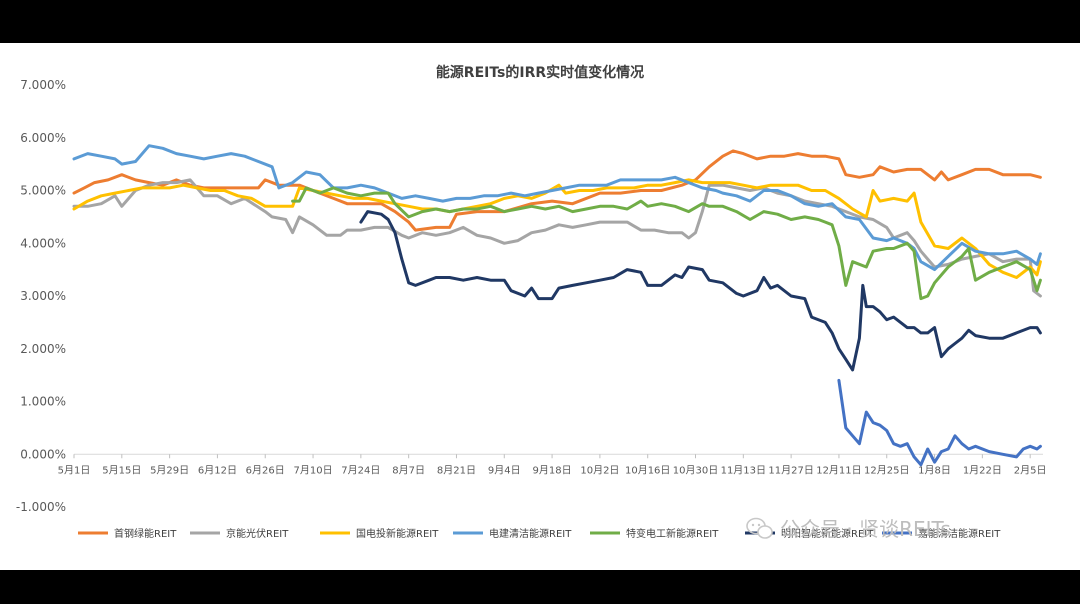  What do you see at coordinates (257, 533) in the screenshot?
I see `legend-label: 京能光伏REIT` at bounding box center [257, 533].